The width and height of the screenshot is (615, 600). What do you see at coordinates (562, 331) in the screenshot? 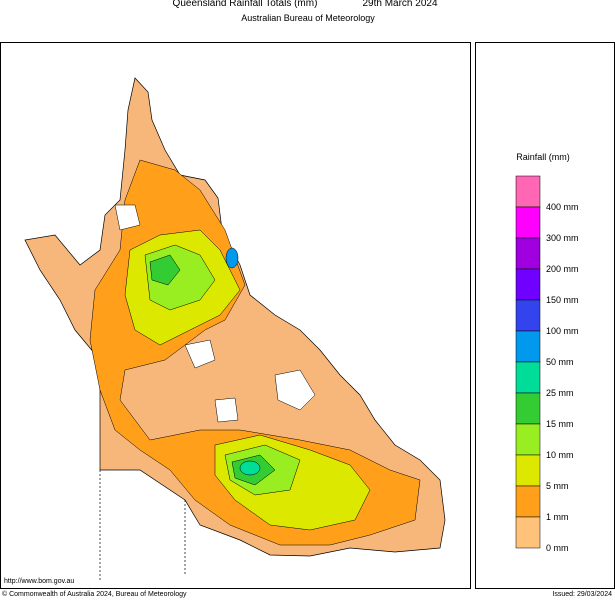
I see `legend-label: 100 mm` at bounding box center [562, 331].